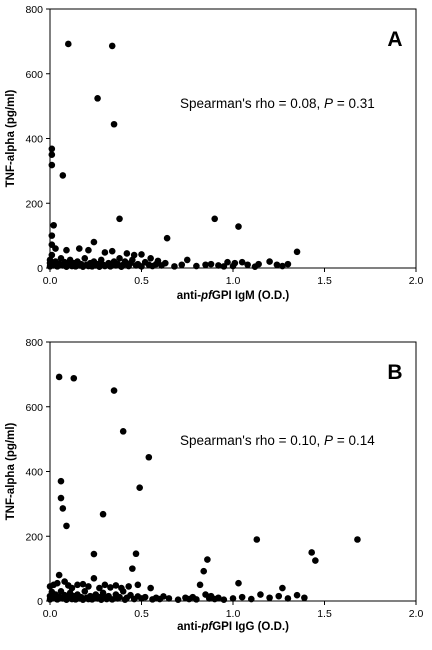 The image size is (432, 650). What do you see at coordinates (324, 614) in the screenshot?
I see `x-tick-label: 1.5` at bounding box center [324, 614].